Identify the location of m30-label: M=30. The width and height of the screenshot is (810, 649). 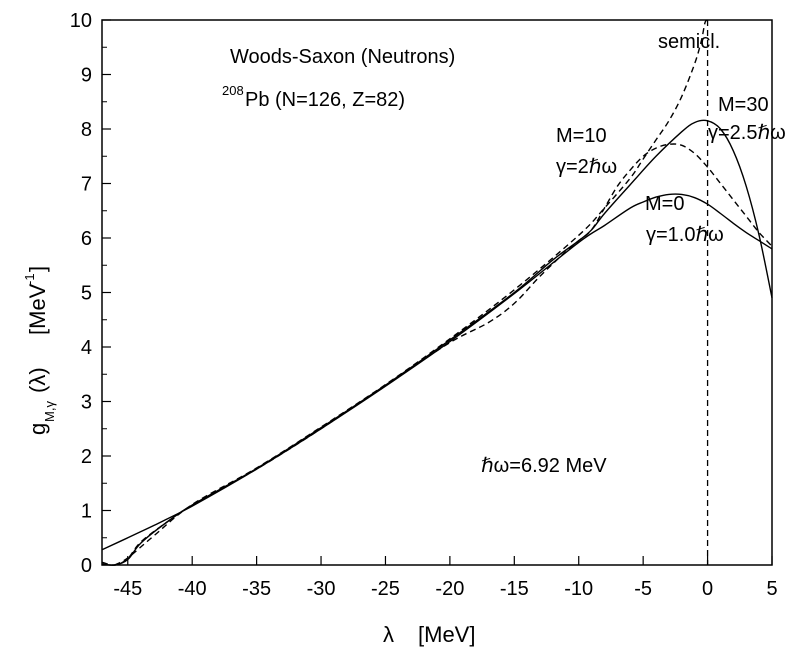
(743, 105).